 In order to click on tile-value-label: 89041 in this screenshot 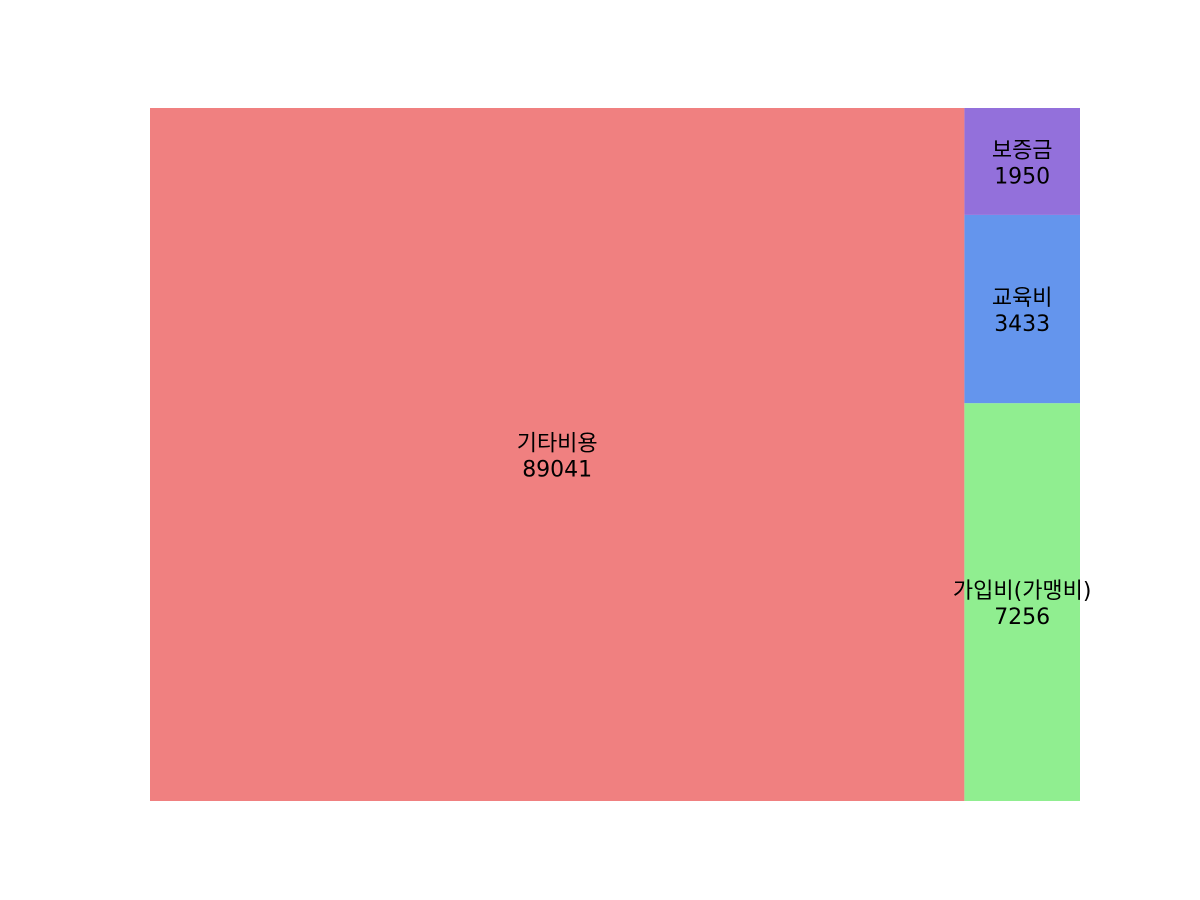, I will do `click(557, 470)`.